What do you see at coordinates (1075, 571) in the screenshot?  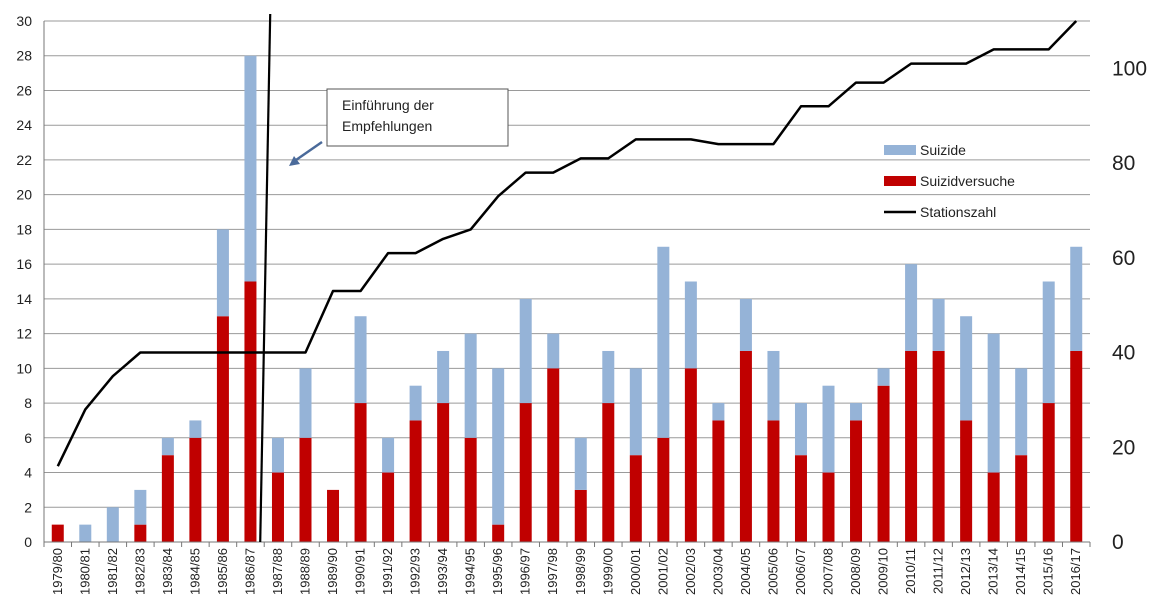 I see `x-tick-label: 2016/17` at bounding box center [1075, 571].